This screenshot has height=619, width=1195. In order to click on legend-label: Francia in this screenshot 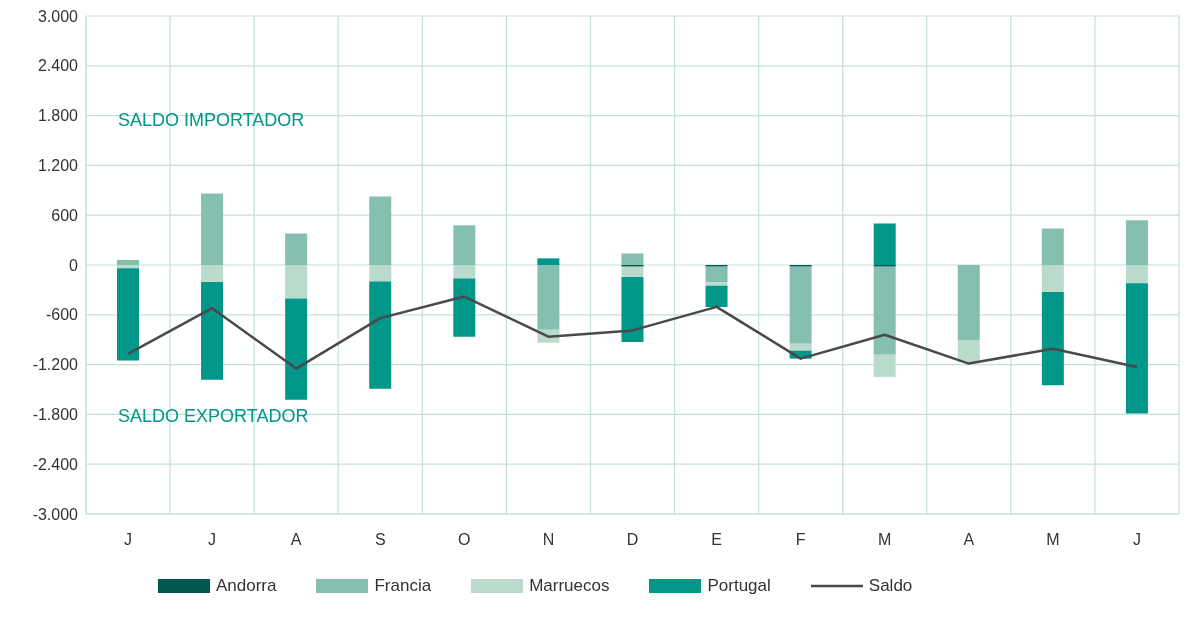, I will do `click(403, 586)`.